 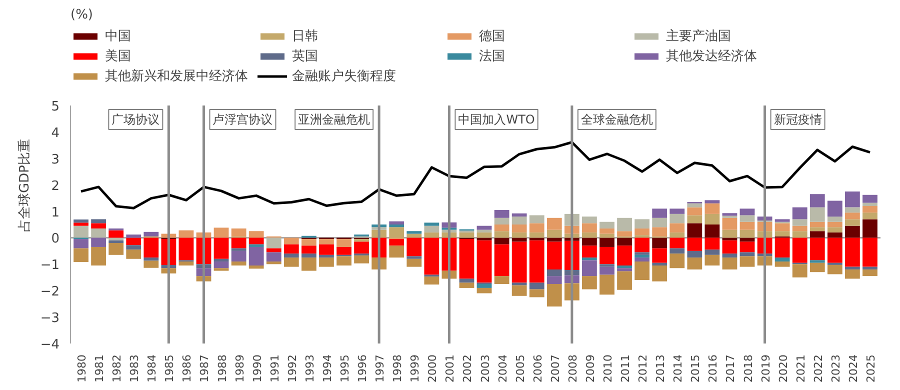 What do you see at coordinates (798, 119) in the screenshot?
I see `ref-line-label: 新冠疫情` at bounding box center [798, 119].